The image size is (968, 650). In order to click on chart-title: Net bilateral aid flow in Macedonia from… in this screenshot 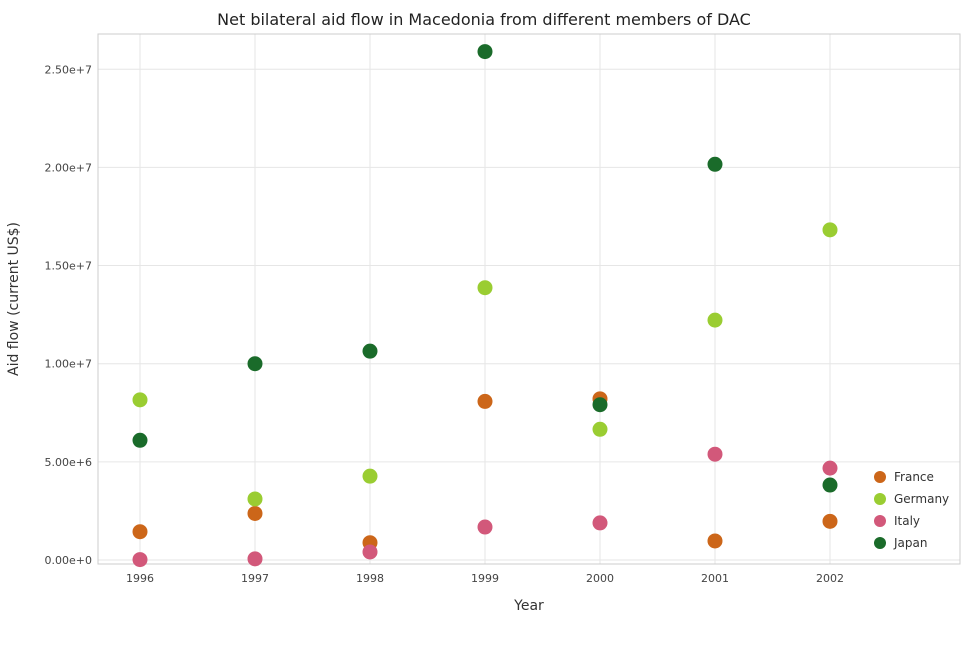, I will do `click(484, 19)`.